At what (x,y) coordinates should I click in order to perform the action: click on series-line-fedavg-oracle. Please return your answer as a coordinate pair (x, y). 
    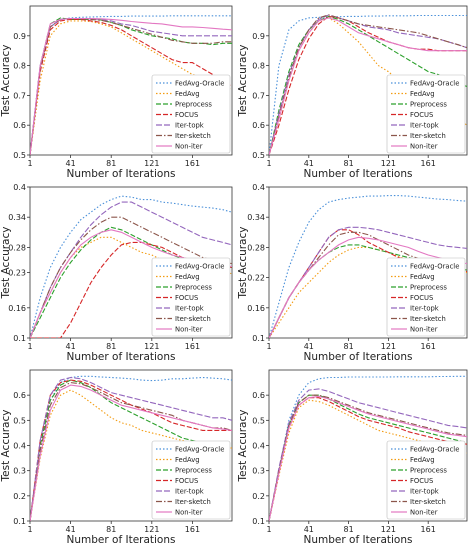
    Looking at the image, I should click on (131, 266).